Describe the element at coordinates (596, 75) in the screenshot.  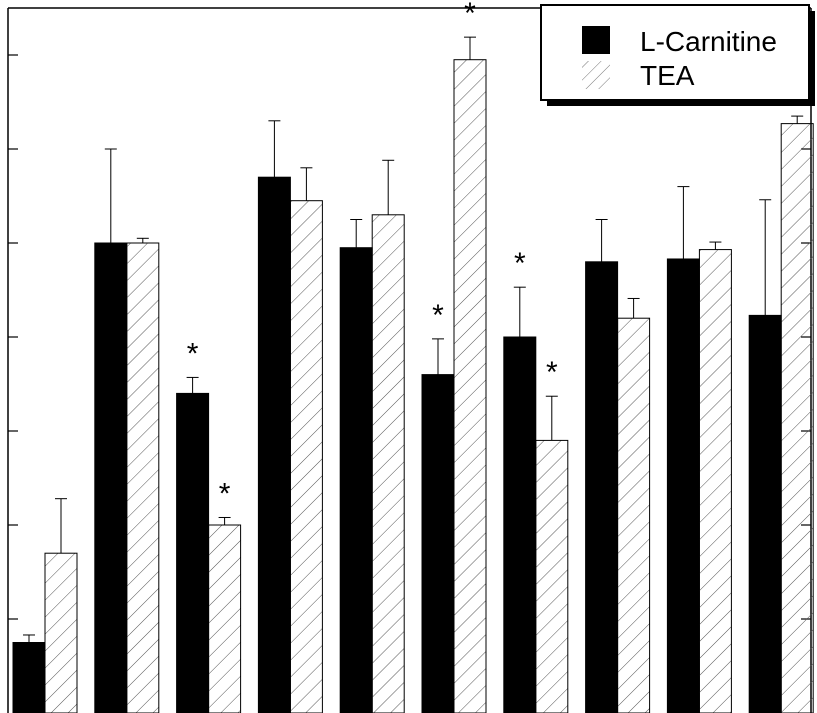
I see `legend-swatch-tea` at that location.